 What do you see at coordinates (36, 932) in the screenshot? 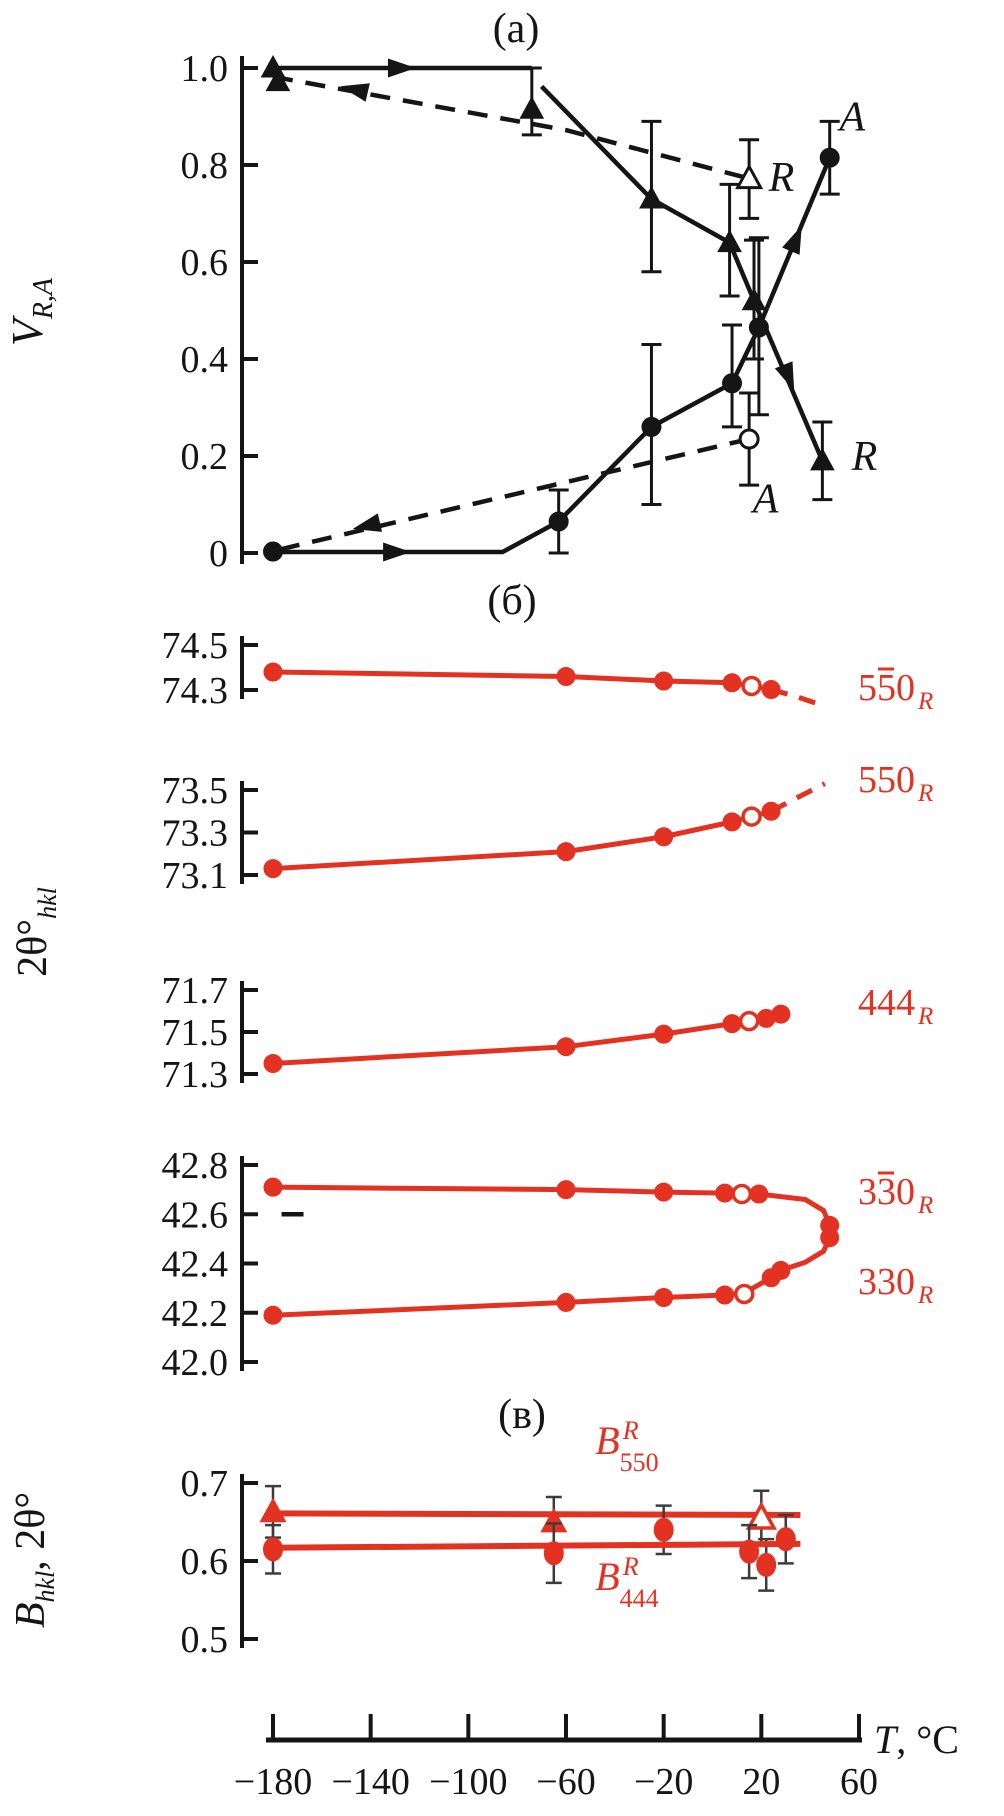
I see `panel-b-y-axis-title: 2θ°hkl` at bounding box center [36, 932].